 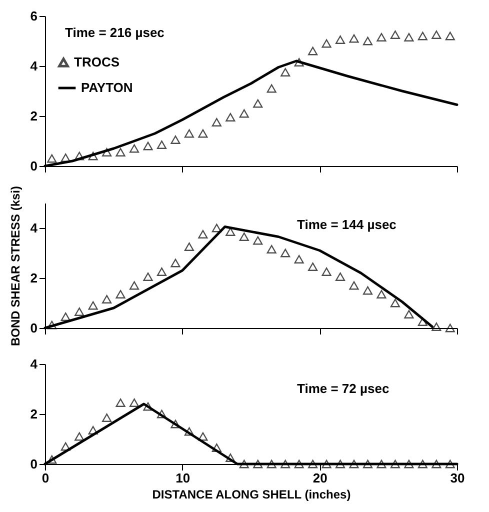 What do you see at coordinates (97, 62) in the screenshot?
I see `legend-label: TROCS` at bounding box center [97, 62].